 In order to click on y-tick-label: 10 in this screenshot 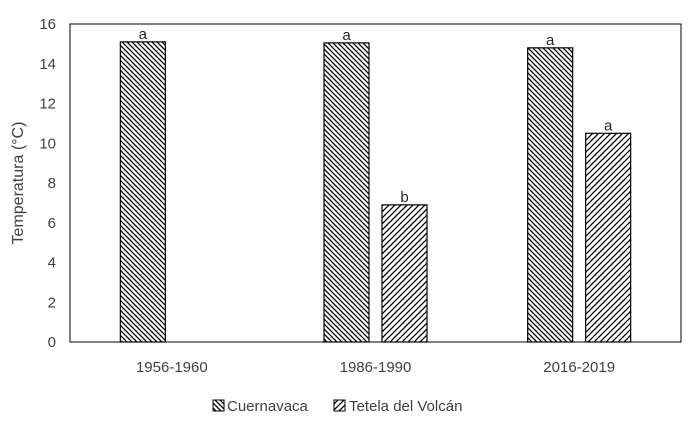, I will do `click(47, 143)`.